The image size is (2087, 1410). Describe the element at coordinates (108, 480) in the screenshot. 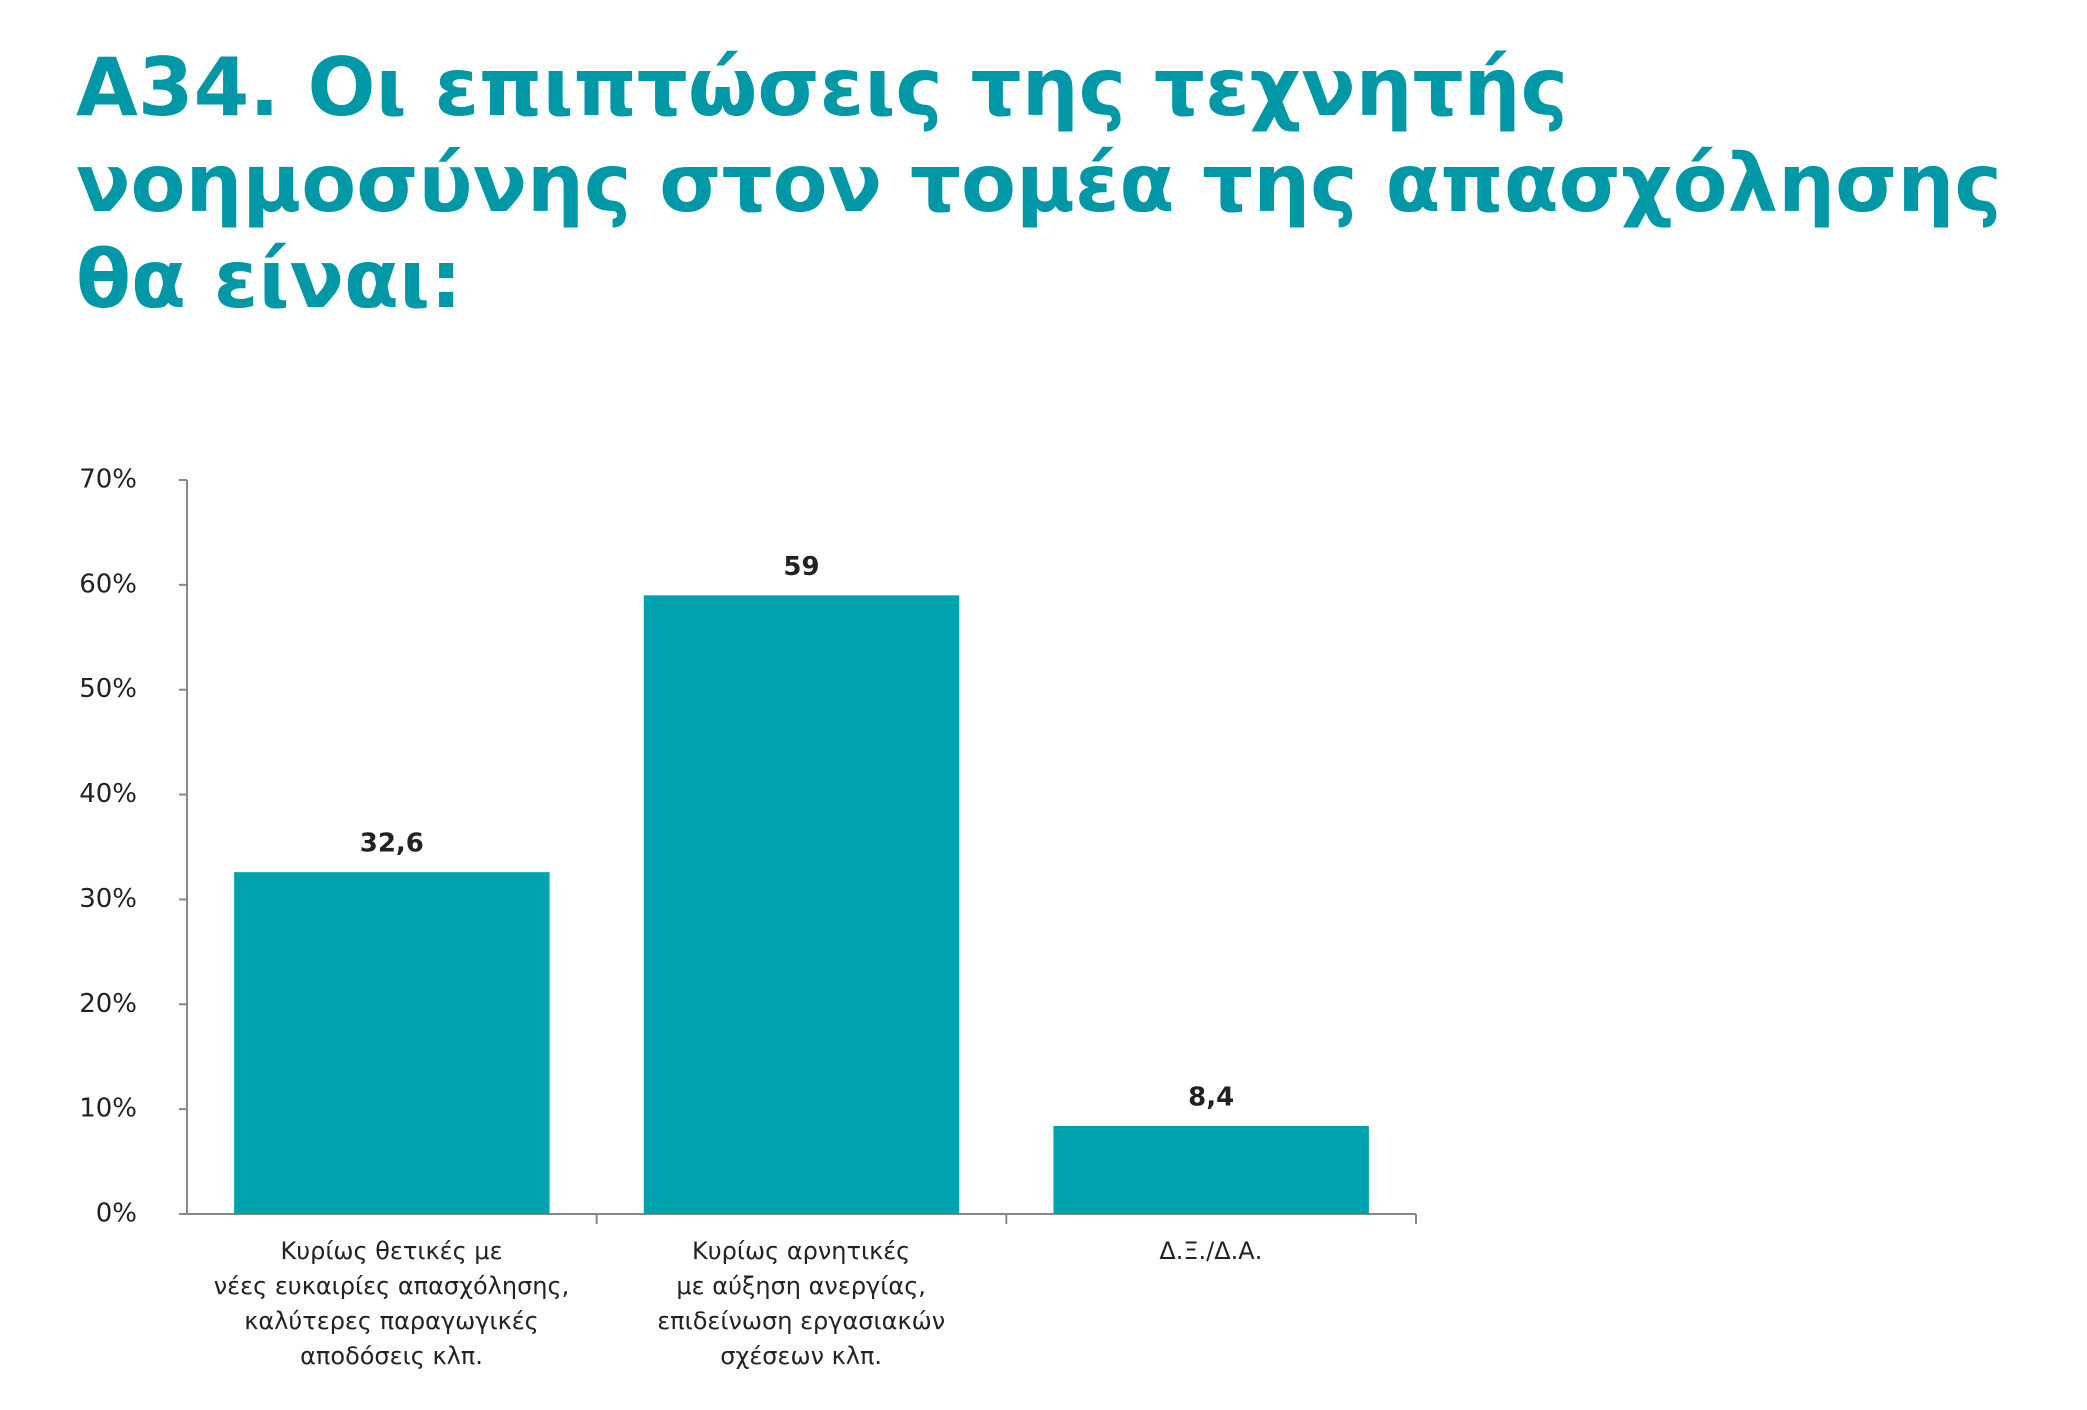

I see `y-tick-label: 70%` at that location.